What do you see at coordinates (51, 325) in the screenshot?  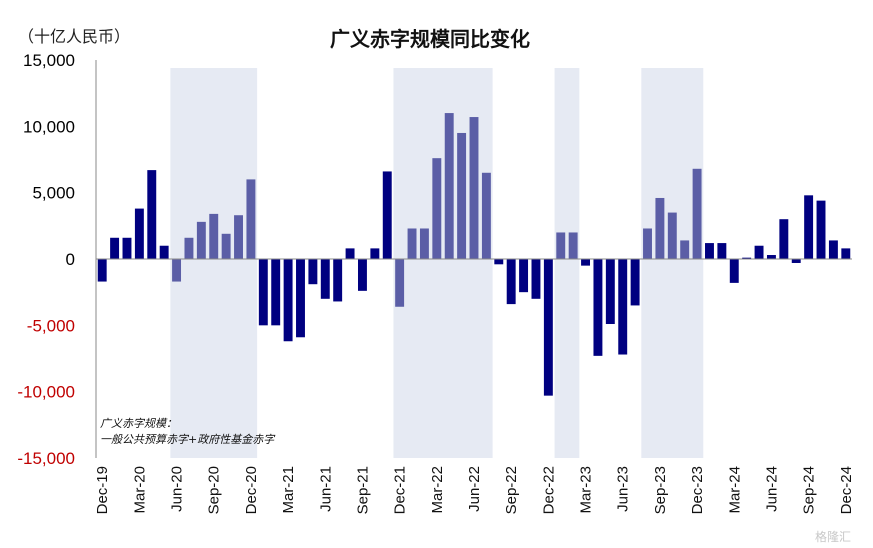 I see `y-tick-label: -5,000` at bounding box center [51, 325].